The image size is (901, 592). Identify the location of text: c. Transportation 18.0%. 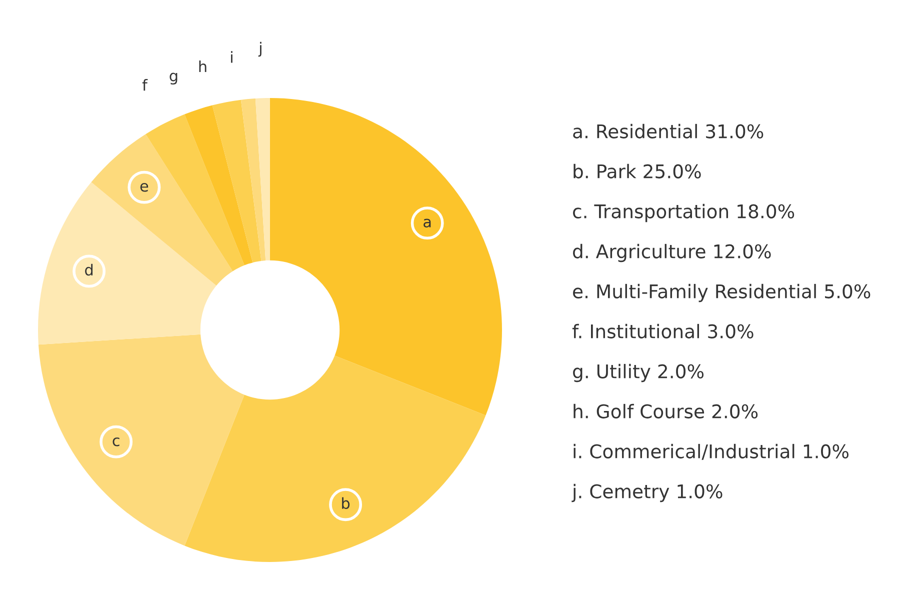
(683, 213).